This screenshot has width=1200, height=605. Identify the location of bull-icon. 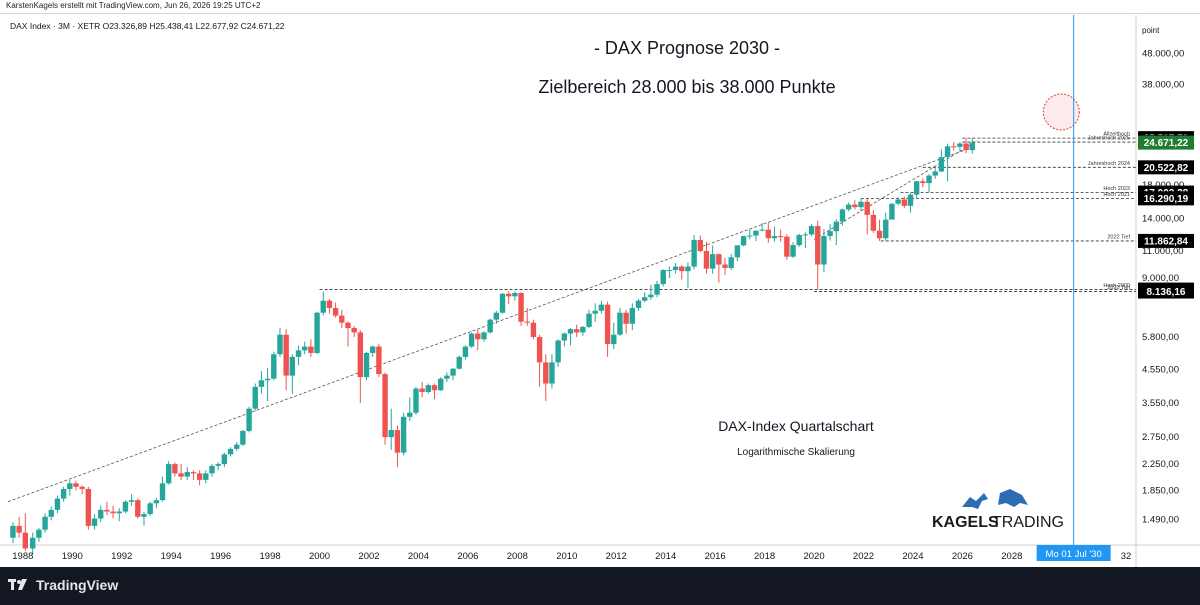
(975, 501).